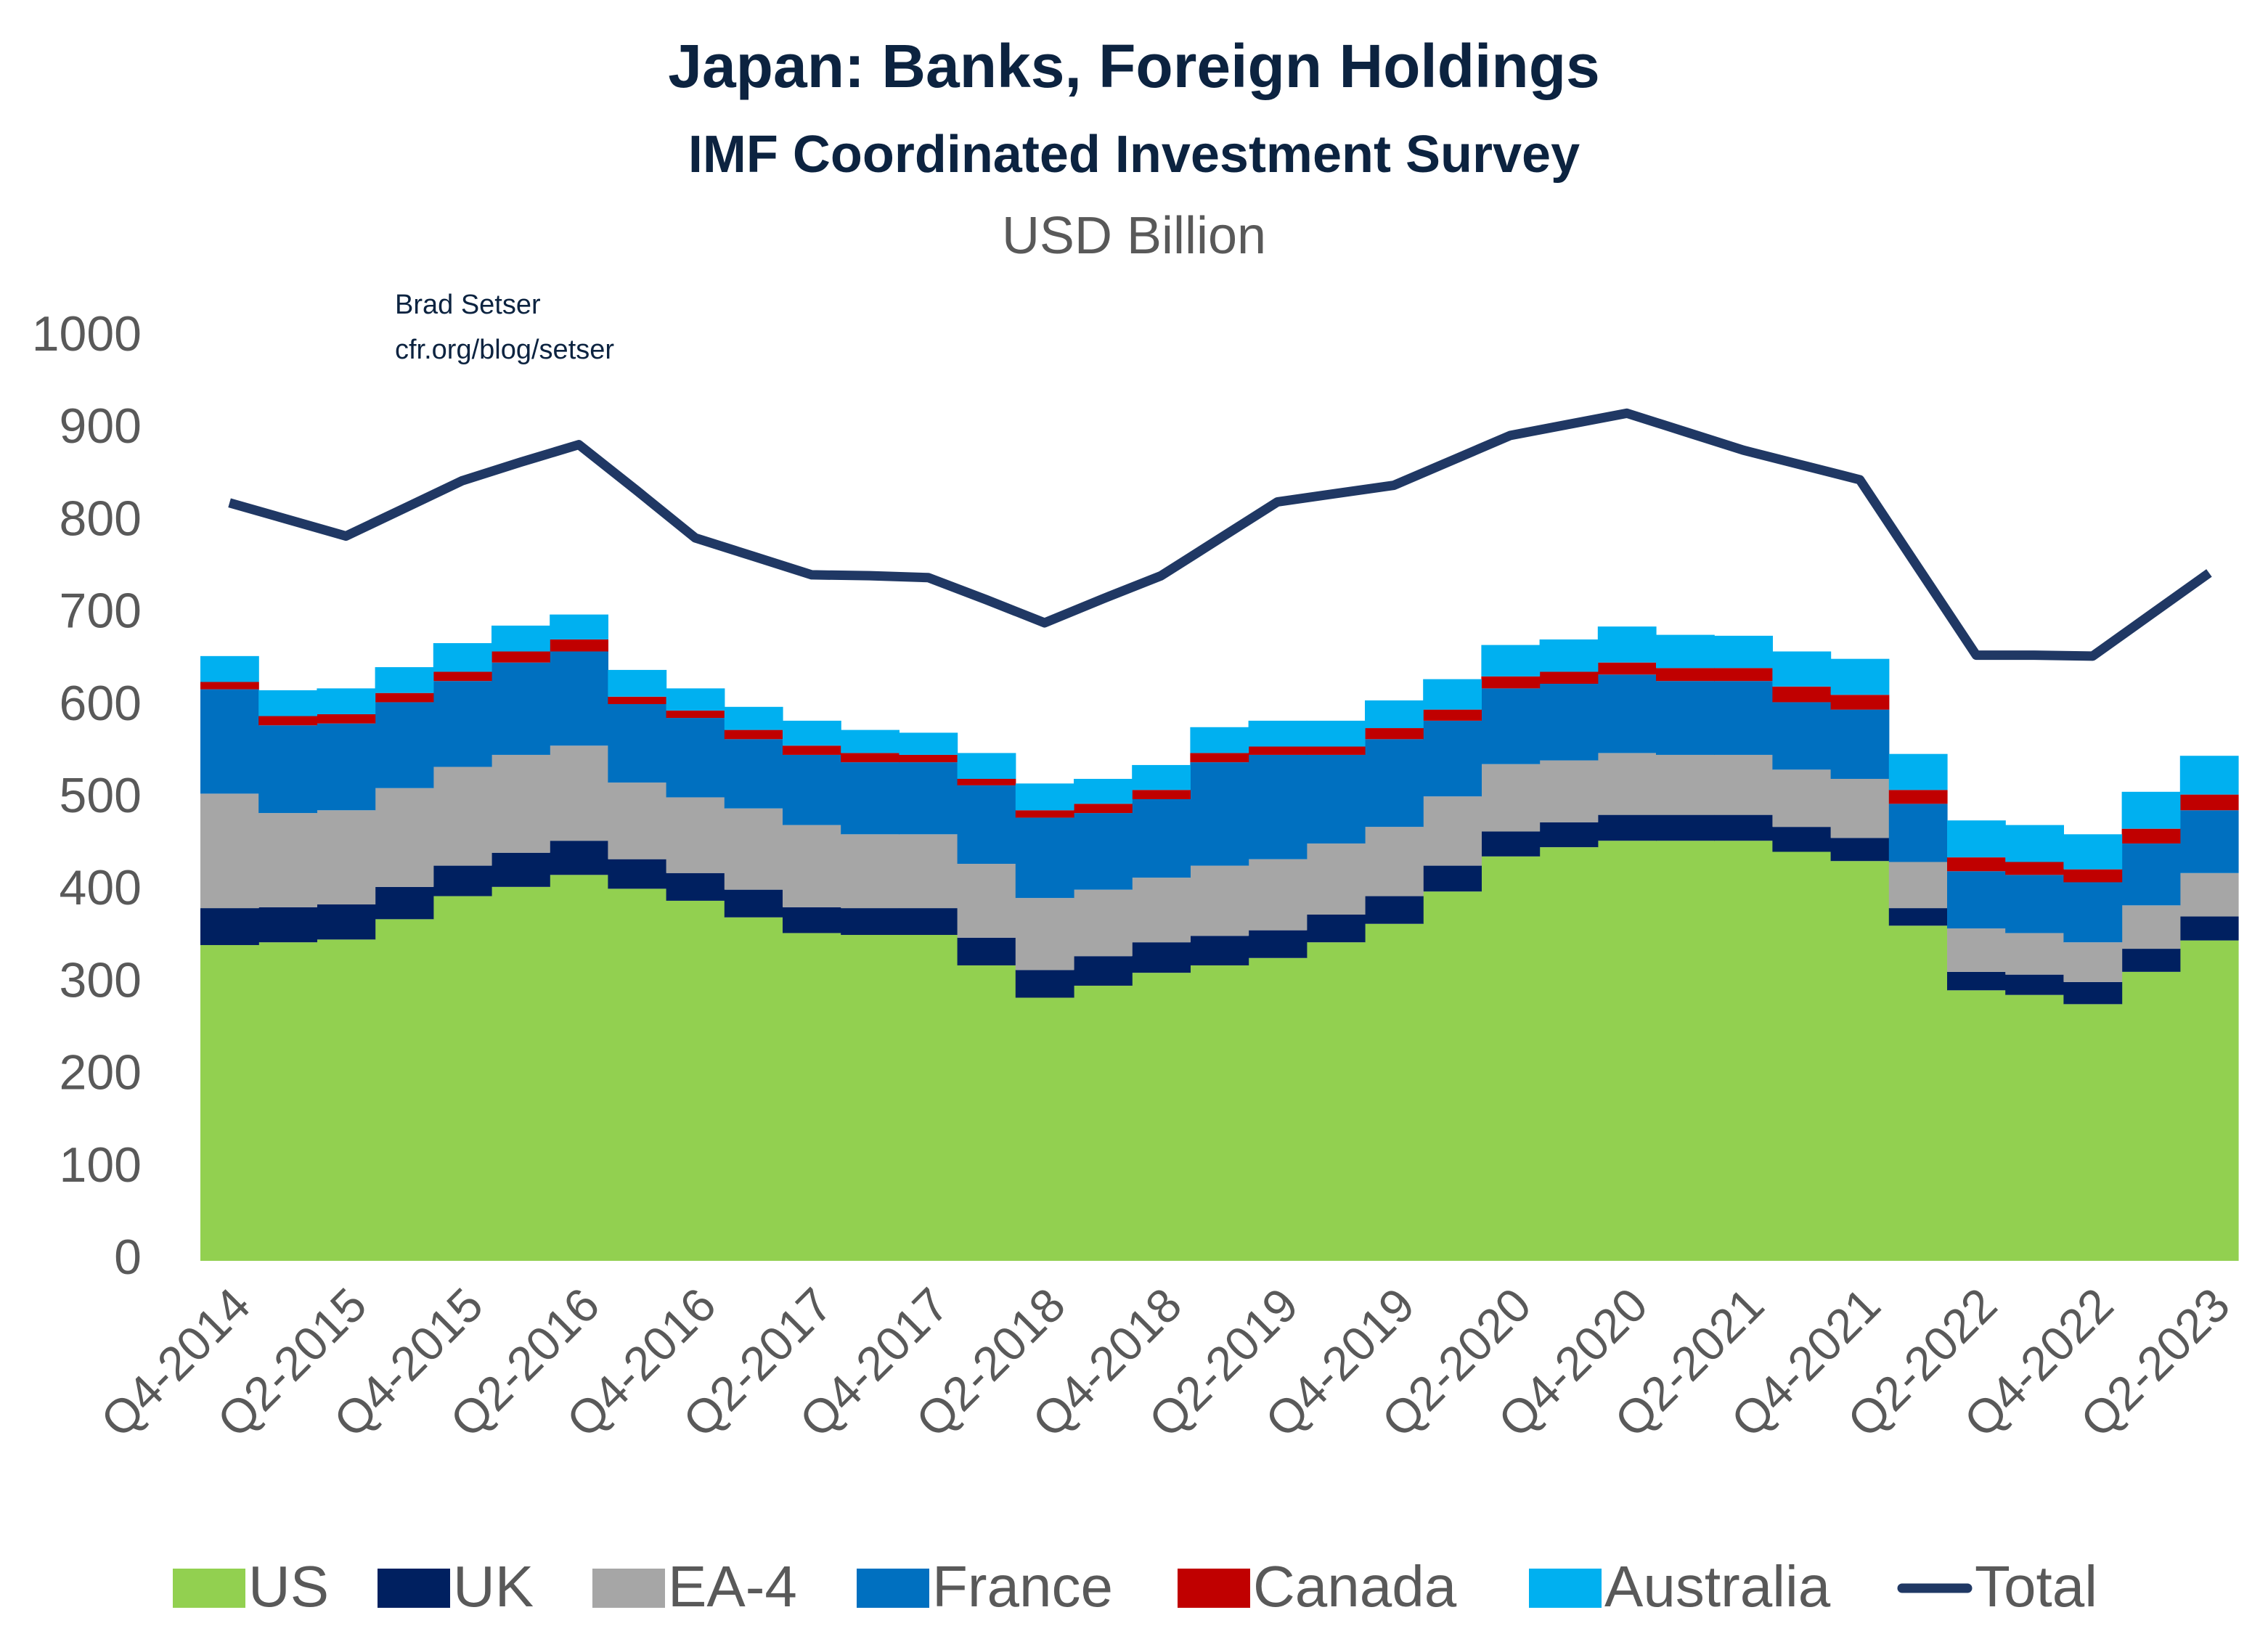 Image resolution: width=2268 pixels, height=1647 pixels. What do you see at coordinates (1134, 66) in the screenshot?
I see `chart-title: Japan: Banks, Foreign Holdings` at bounding box center [1134, 66].